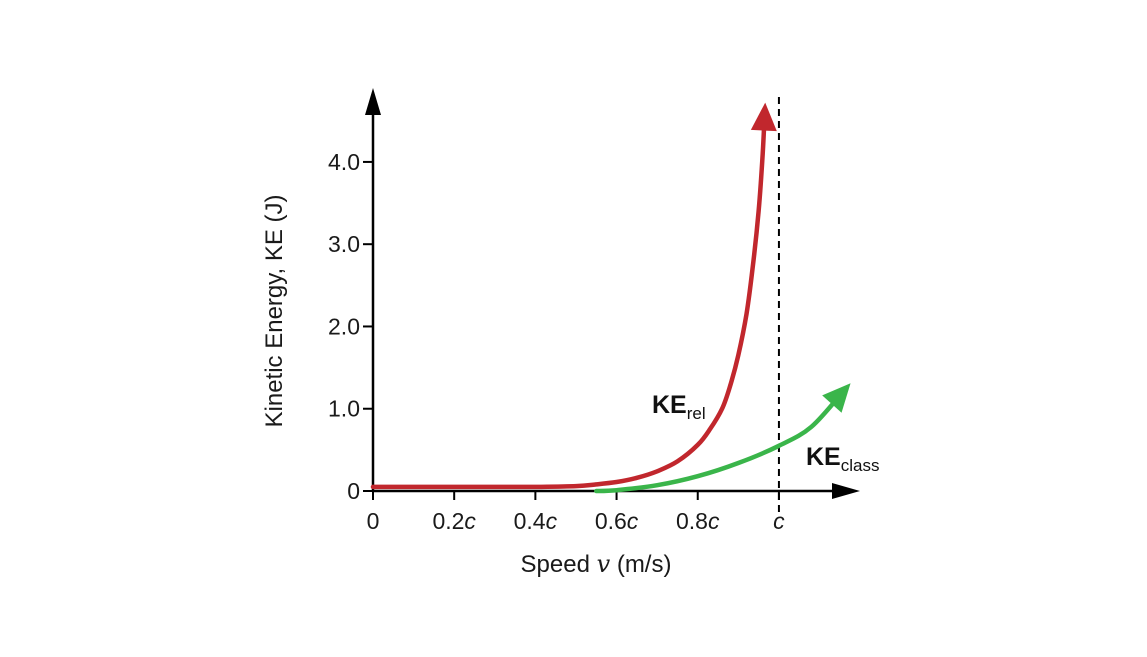 Image resolution: width=1147 pixels, height=657 pixels. Describe the element at coordinates (373, 521) in the screenshot. I see `x-tick-label: 0` at that location.